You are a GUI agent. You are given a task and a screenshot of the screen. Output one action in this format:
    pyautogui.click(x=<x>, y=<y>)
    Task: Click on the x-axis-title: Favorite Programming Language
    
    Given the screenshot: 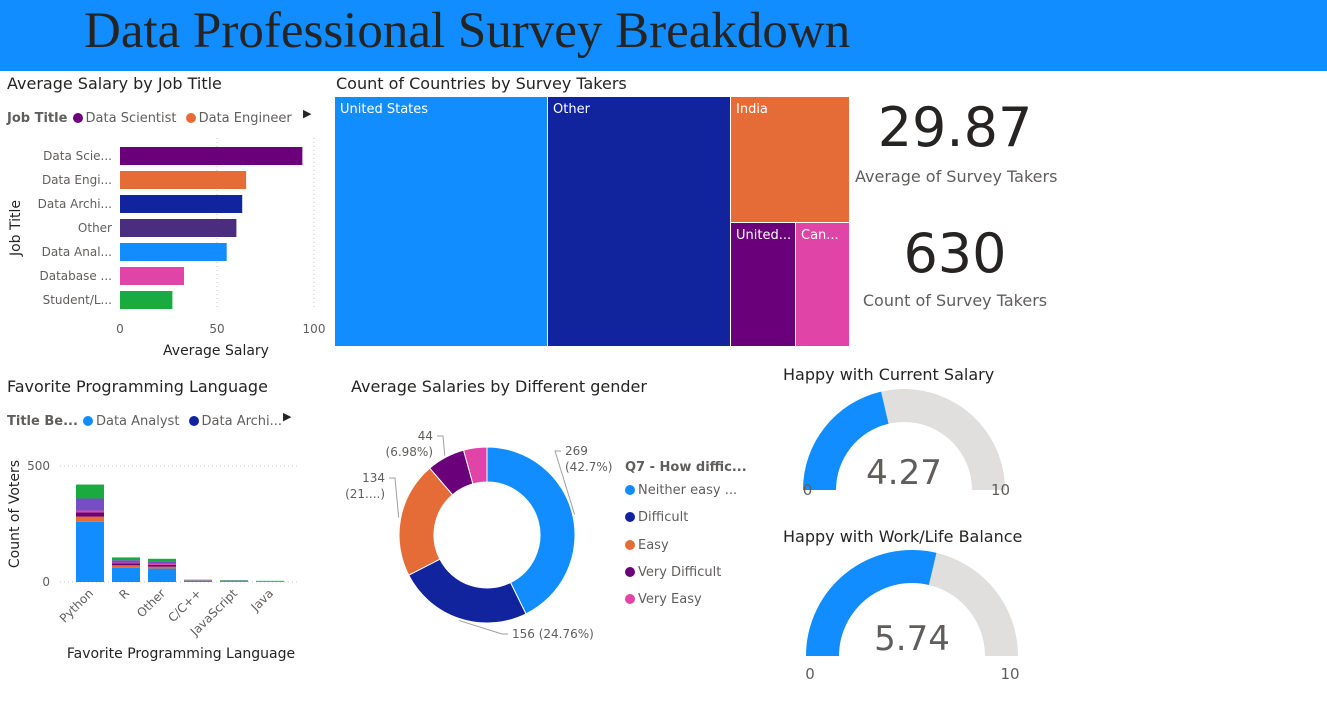 What is the action you would take?
    pyautogui.click(x=181, y=654)
    